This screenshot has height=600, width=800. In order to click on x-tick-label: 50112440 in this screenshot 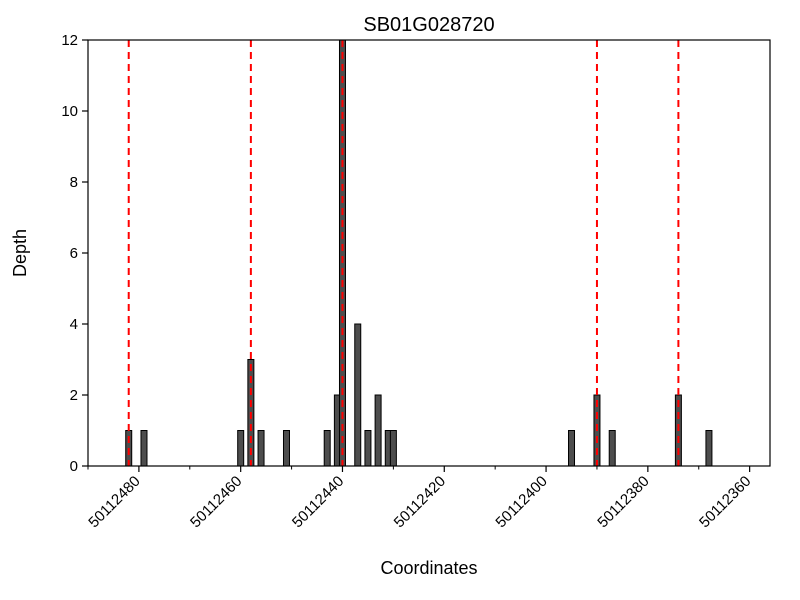, I will do `click(318, 502)`.